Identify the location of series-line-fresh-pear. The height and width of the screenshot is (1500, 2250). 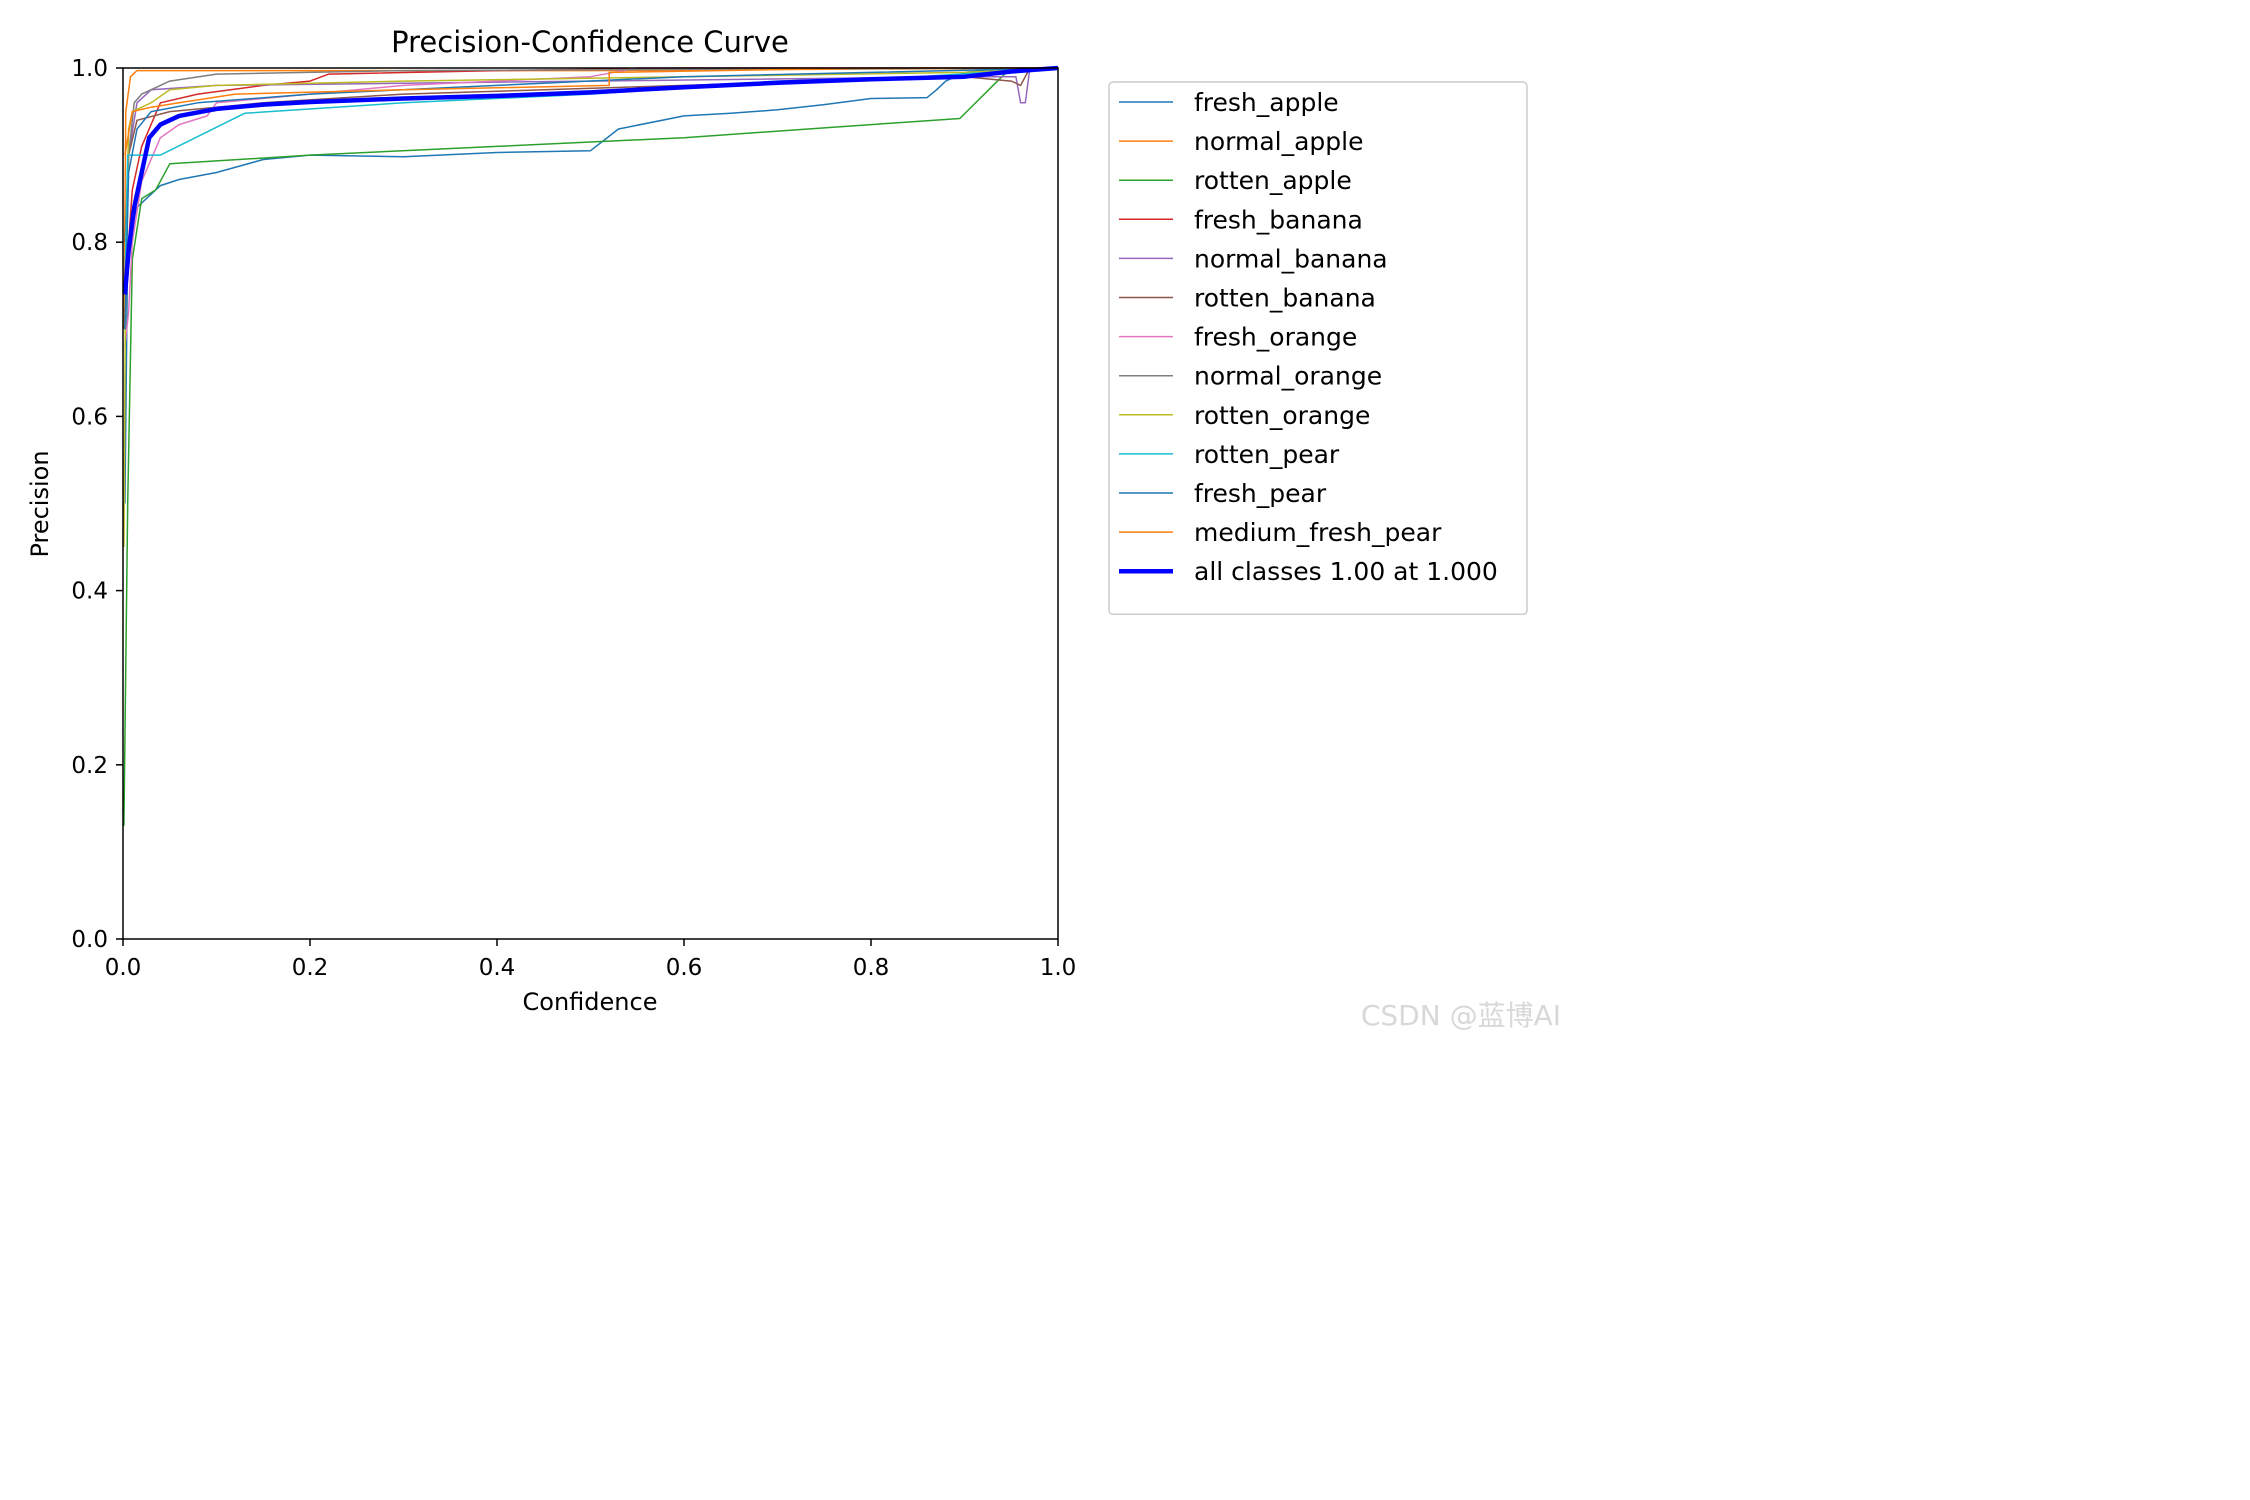
(591, 198).